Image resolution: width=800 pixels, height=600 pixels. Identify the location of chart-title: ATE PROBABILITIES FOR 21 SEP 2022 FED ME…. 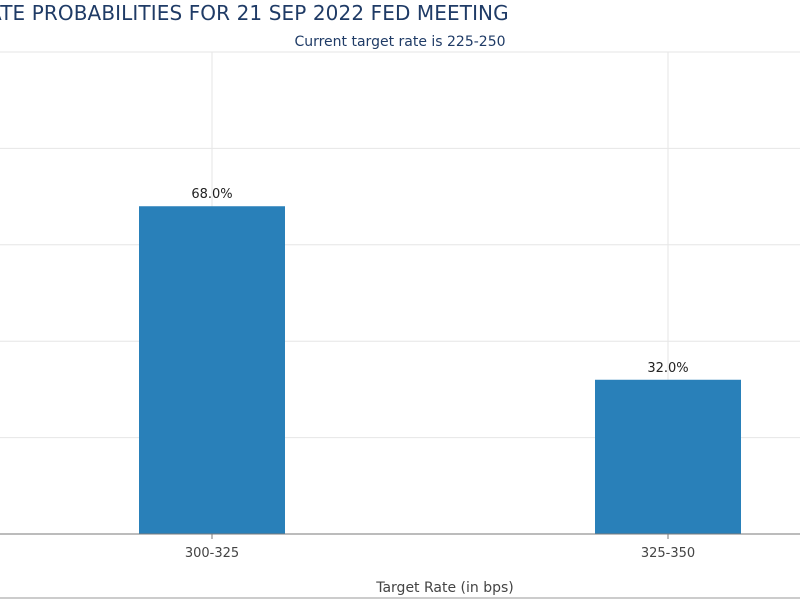
(254, 13).